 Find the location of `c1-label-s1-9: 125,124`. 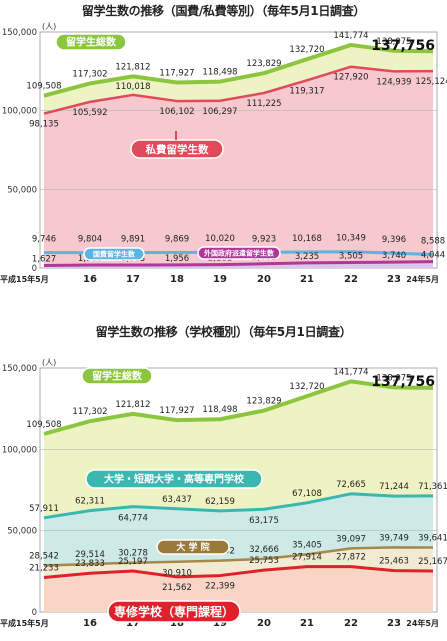

c1-label-s1-9: 125,124 is located at coordinates (431, 82).